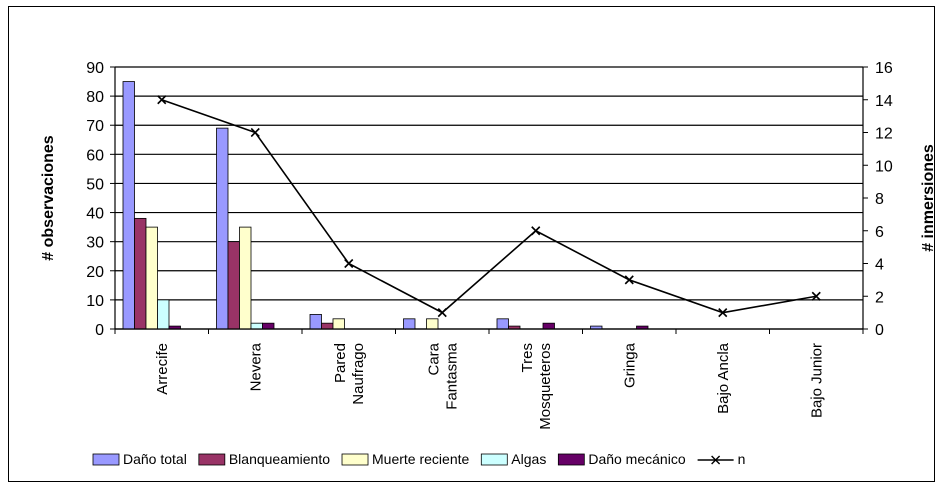  What do you see at coordinates (155, 459) in the screenshot?
I see `legend-label: Daño total` at bounding box center [155, 459].